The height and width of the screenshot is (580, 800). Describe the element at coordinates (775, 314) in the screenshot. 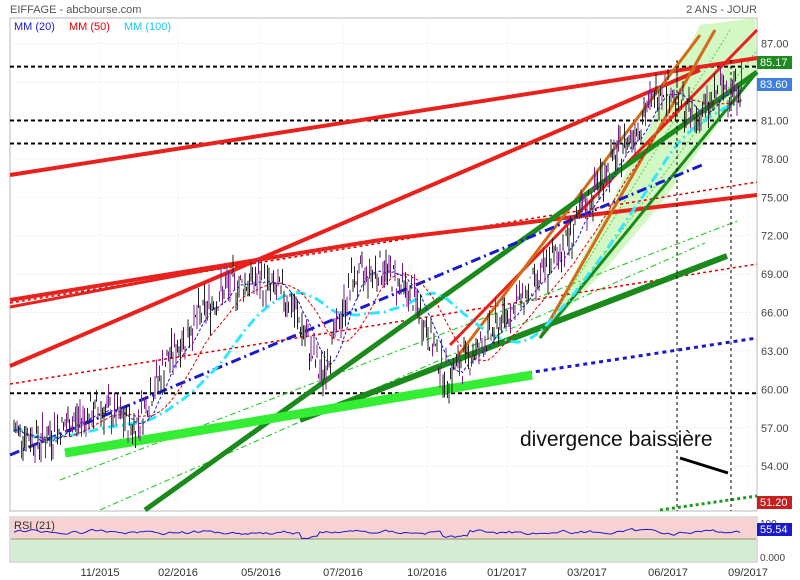

I see `y-tick-label: 66.00` at that location.